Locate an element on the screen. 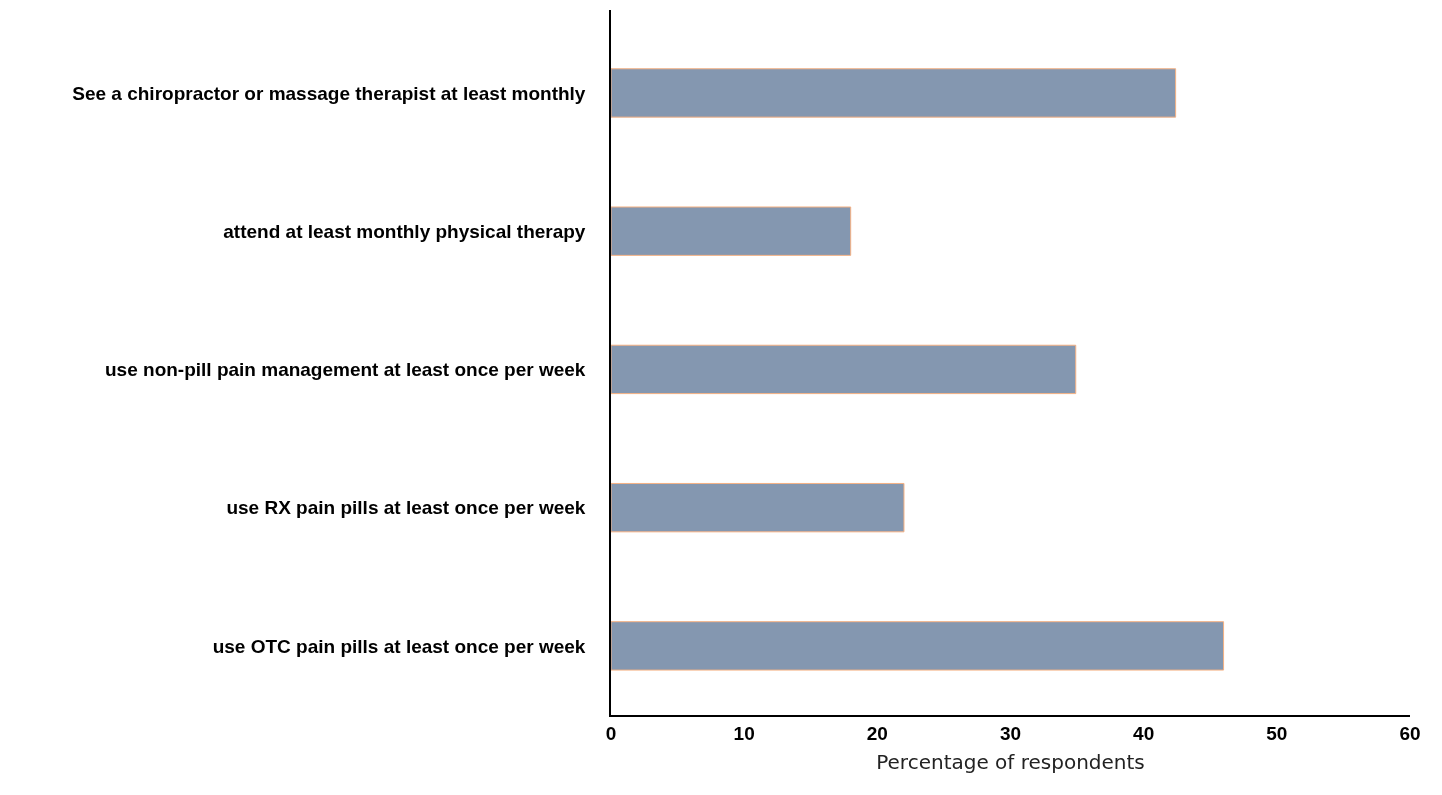 Image resolution: width=1442 pixels, height=795 pixels. x-tick-label: 0 is located at coordinates (611, 733).